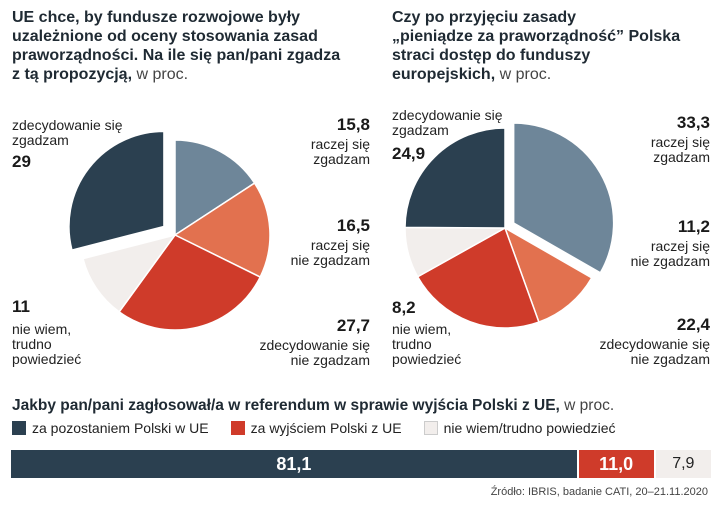 The height and width of the screenshot is (506, 720). I want to click on left-label-somewhat-disagree-line1: raczej się, so click(340, 245).